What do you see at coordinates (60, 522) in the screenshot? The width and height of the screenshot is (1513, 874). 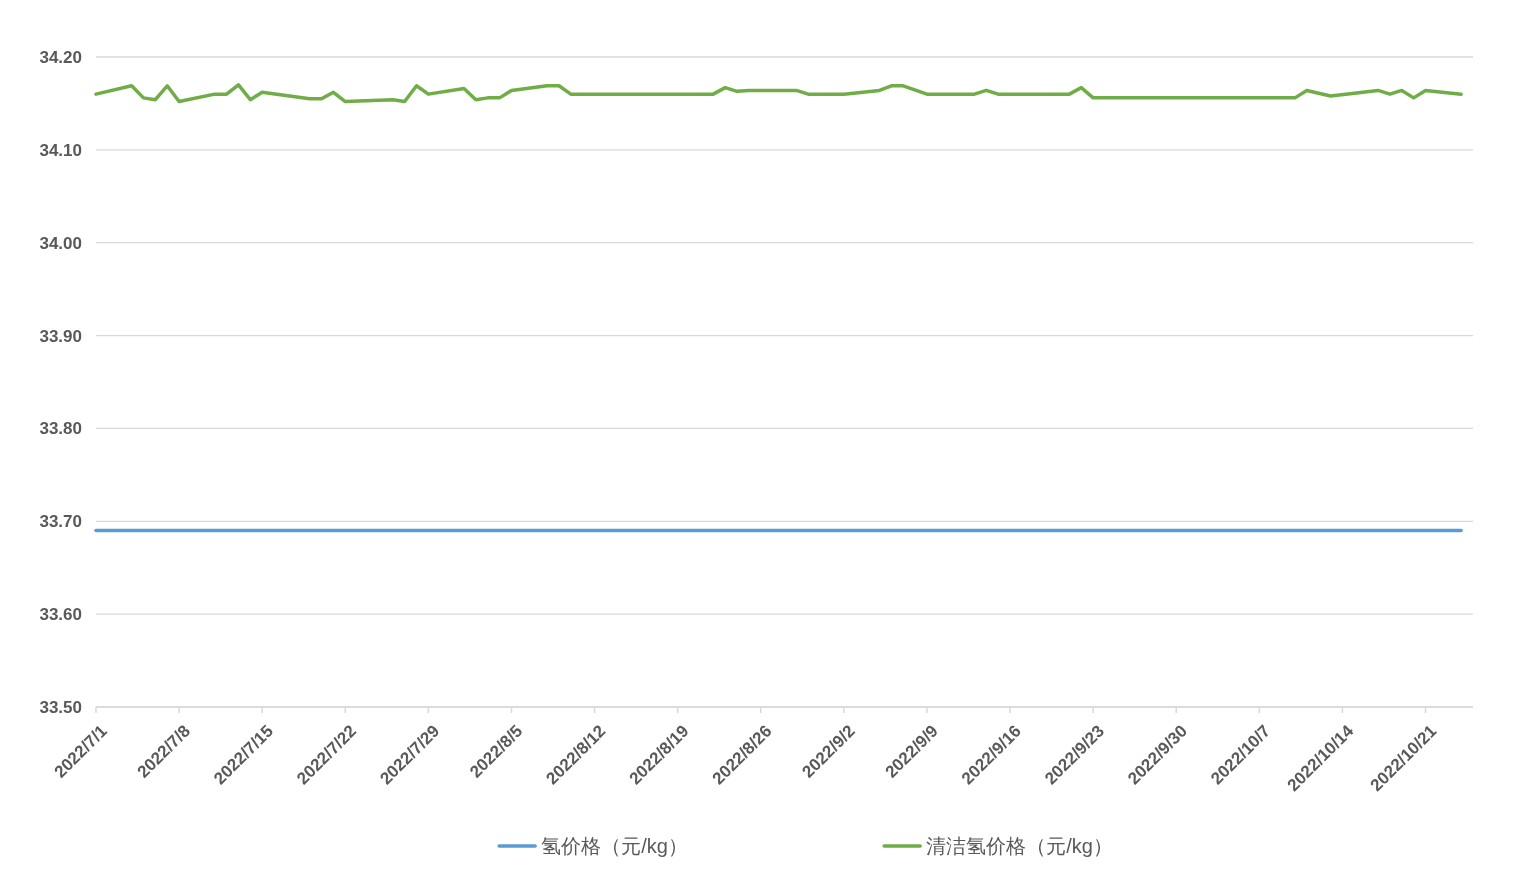 I see `y-tick-label: 33.70` at bounding box center [60, 522].